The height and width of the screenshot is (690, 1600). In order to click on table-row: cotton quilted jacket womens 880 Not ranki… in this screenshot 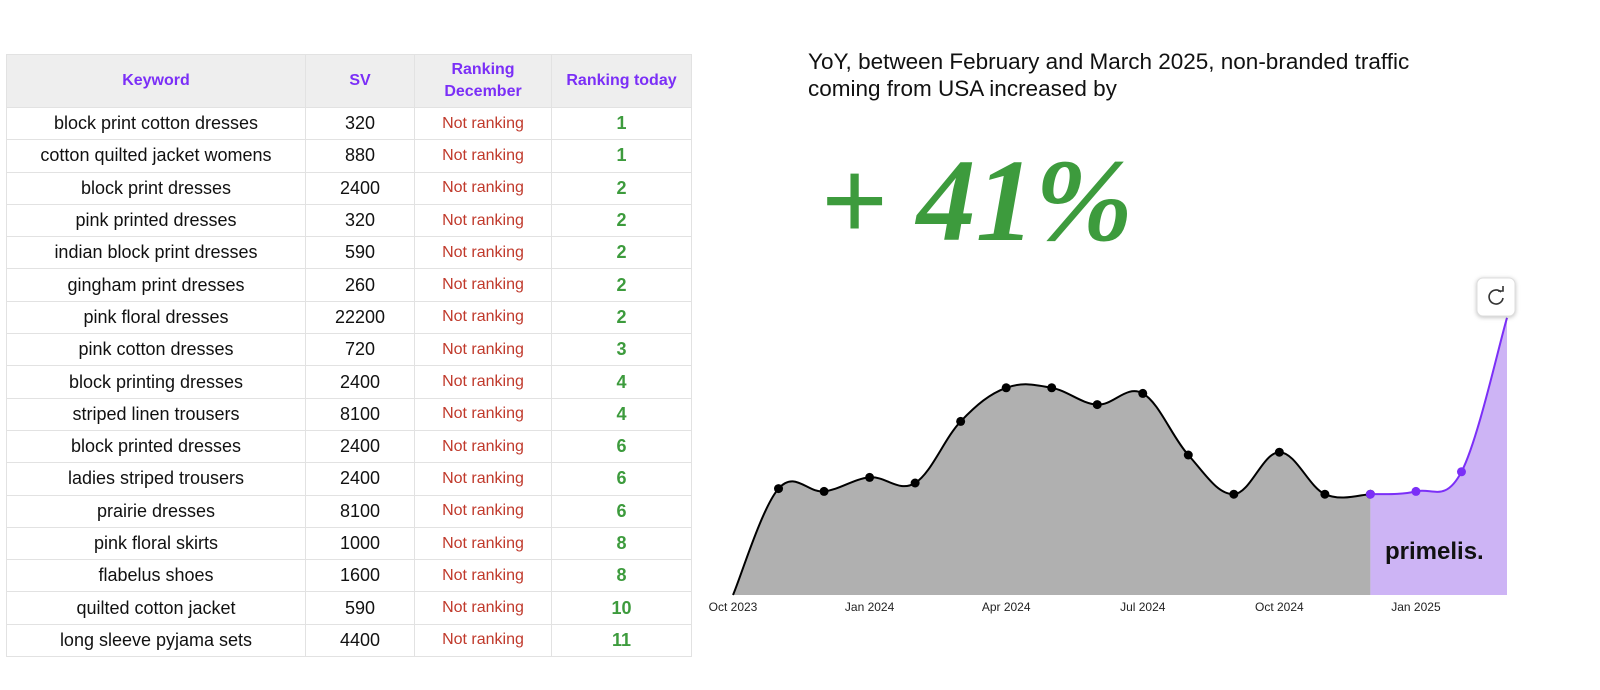, I will do `click(349, 156)`.